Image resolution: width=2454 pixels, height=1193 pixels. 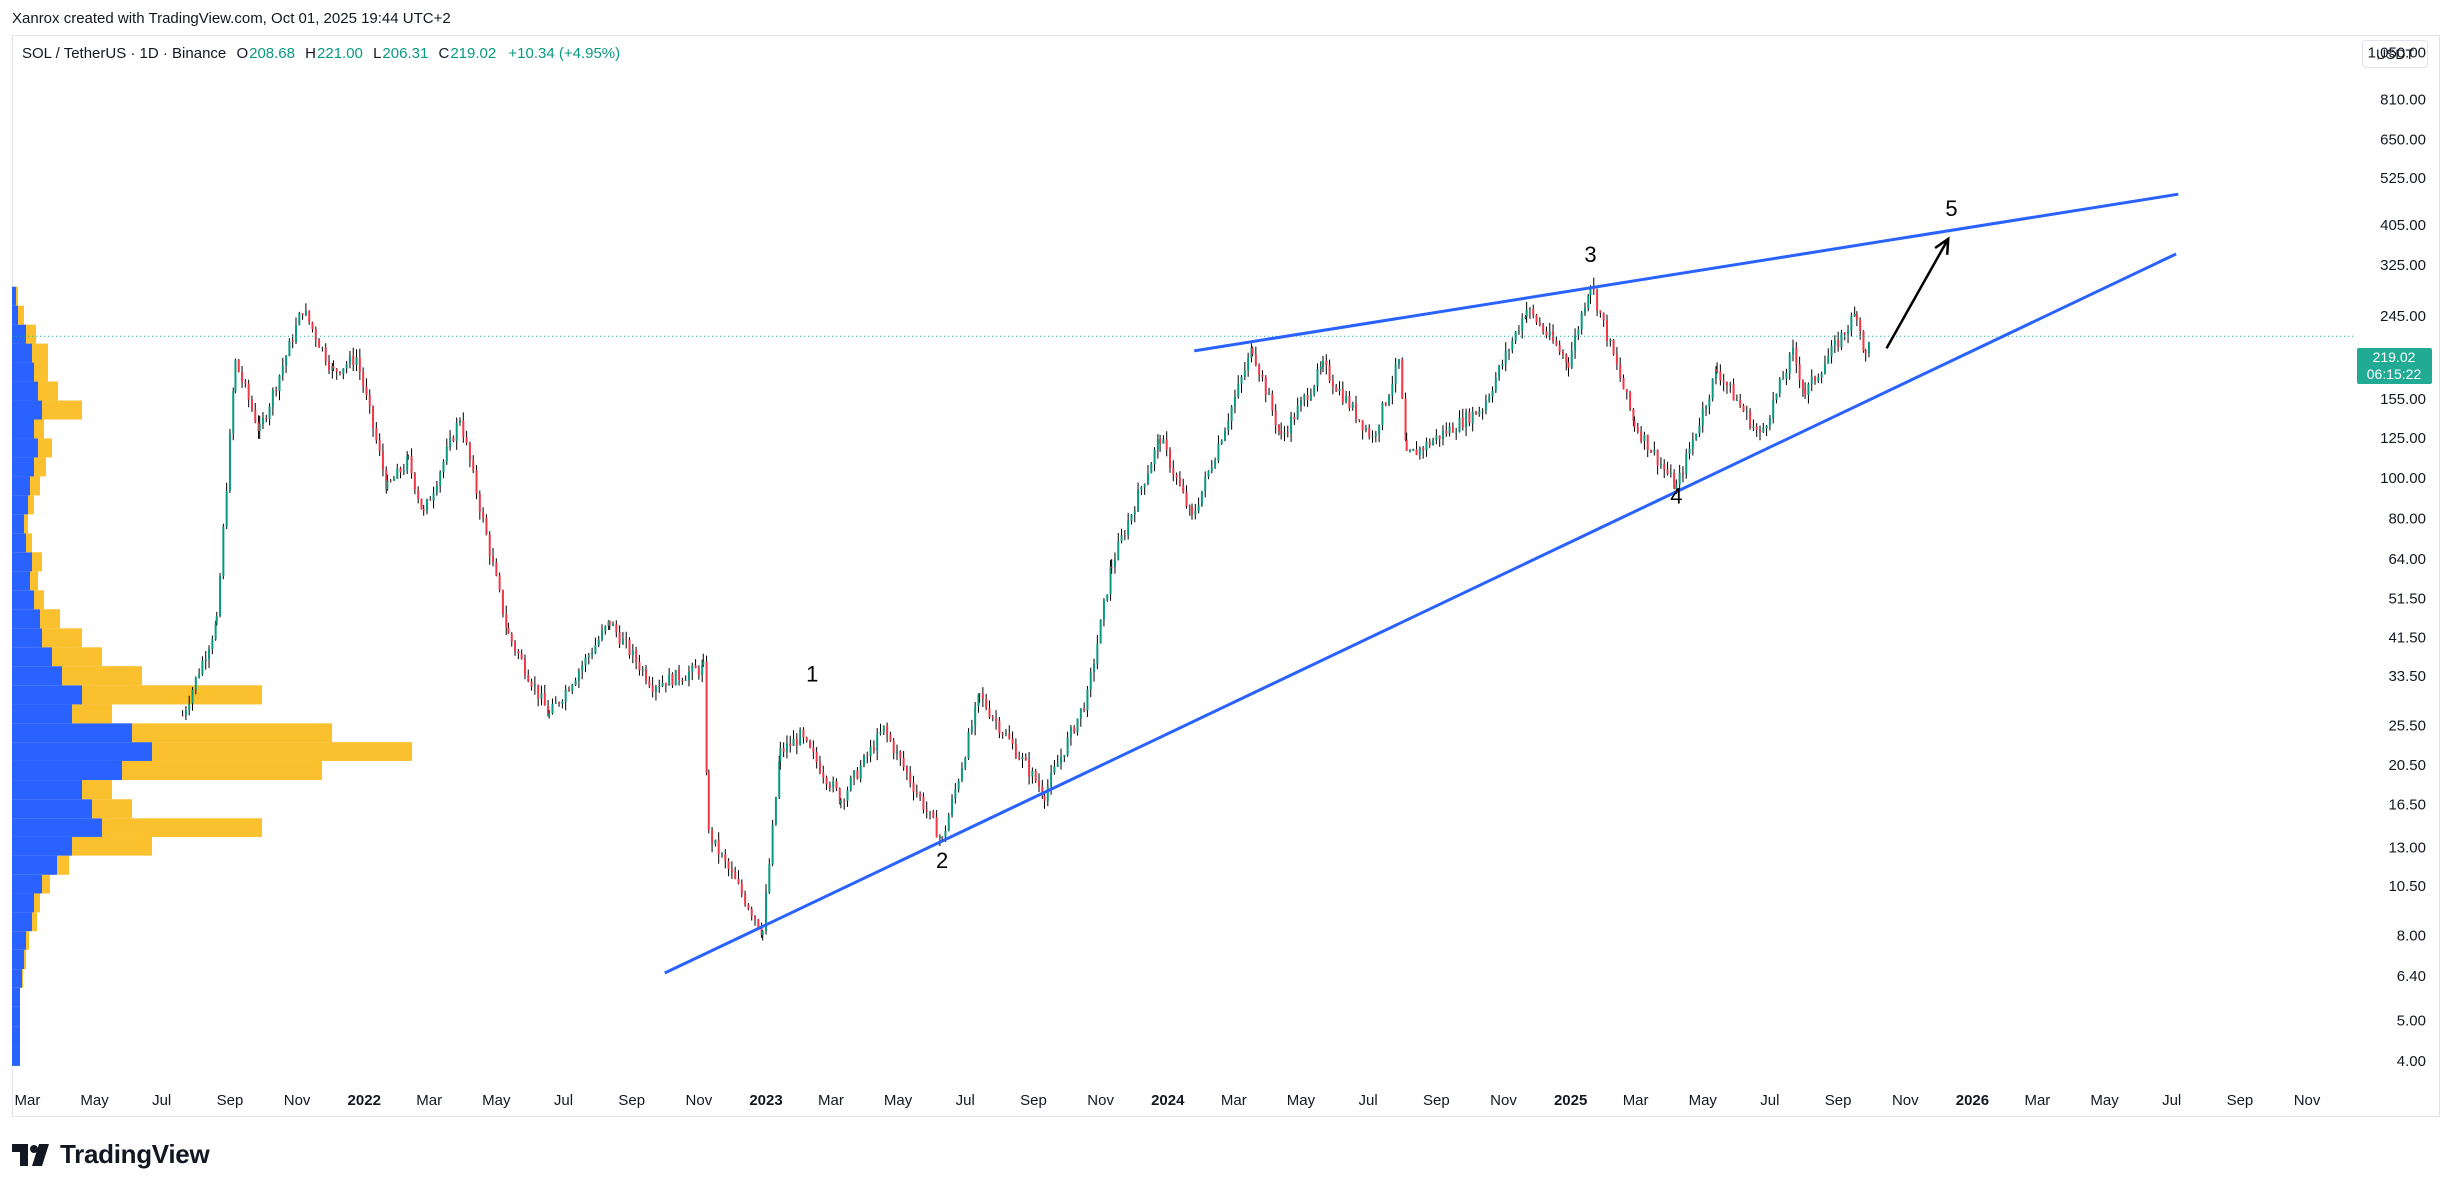 What do you see at coordinates (2104, 1100) in the screenshot?
I see `x-tick-label: May` at bounding box center [2104, 1100].